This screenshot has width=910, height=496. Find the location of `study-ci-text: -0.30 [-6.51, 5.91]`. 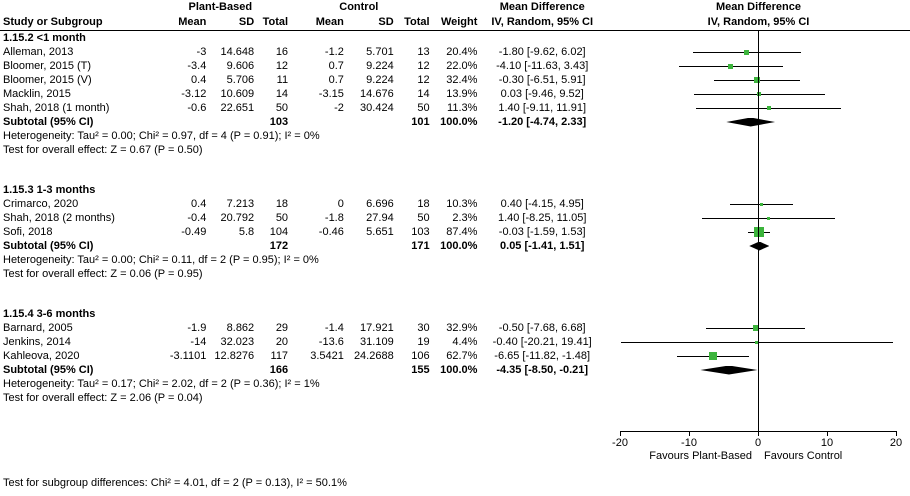

study-ci-text: -0.30 [-6.51, 5.91] is located at coordinates (542, 80).